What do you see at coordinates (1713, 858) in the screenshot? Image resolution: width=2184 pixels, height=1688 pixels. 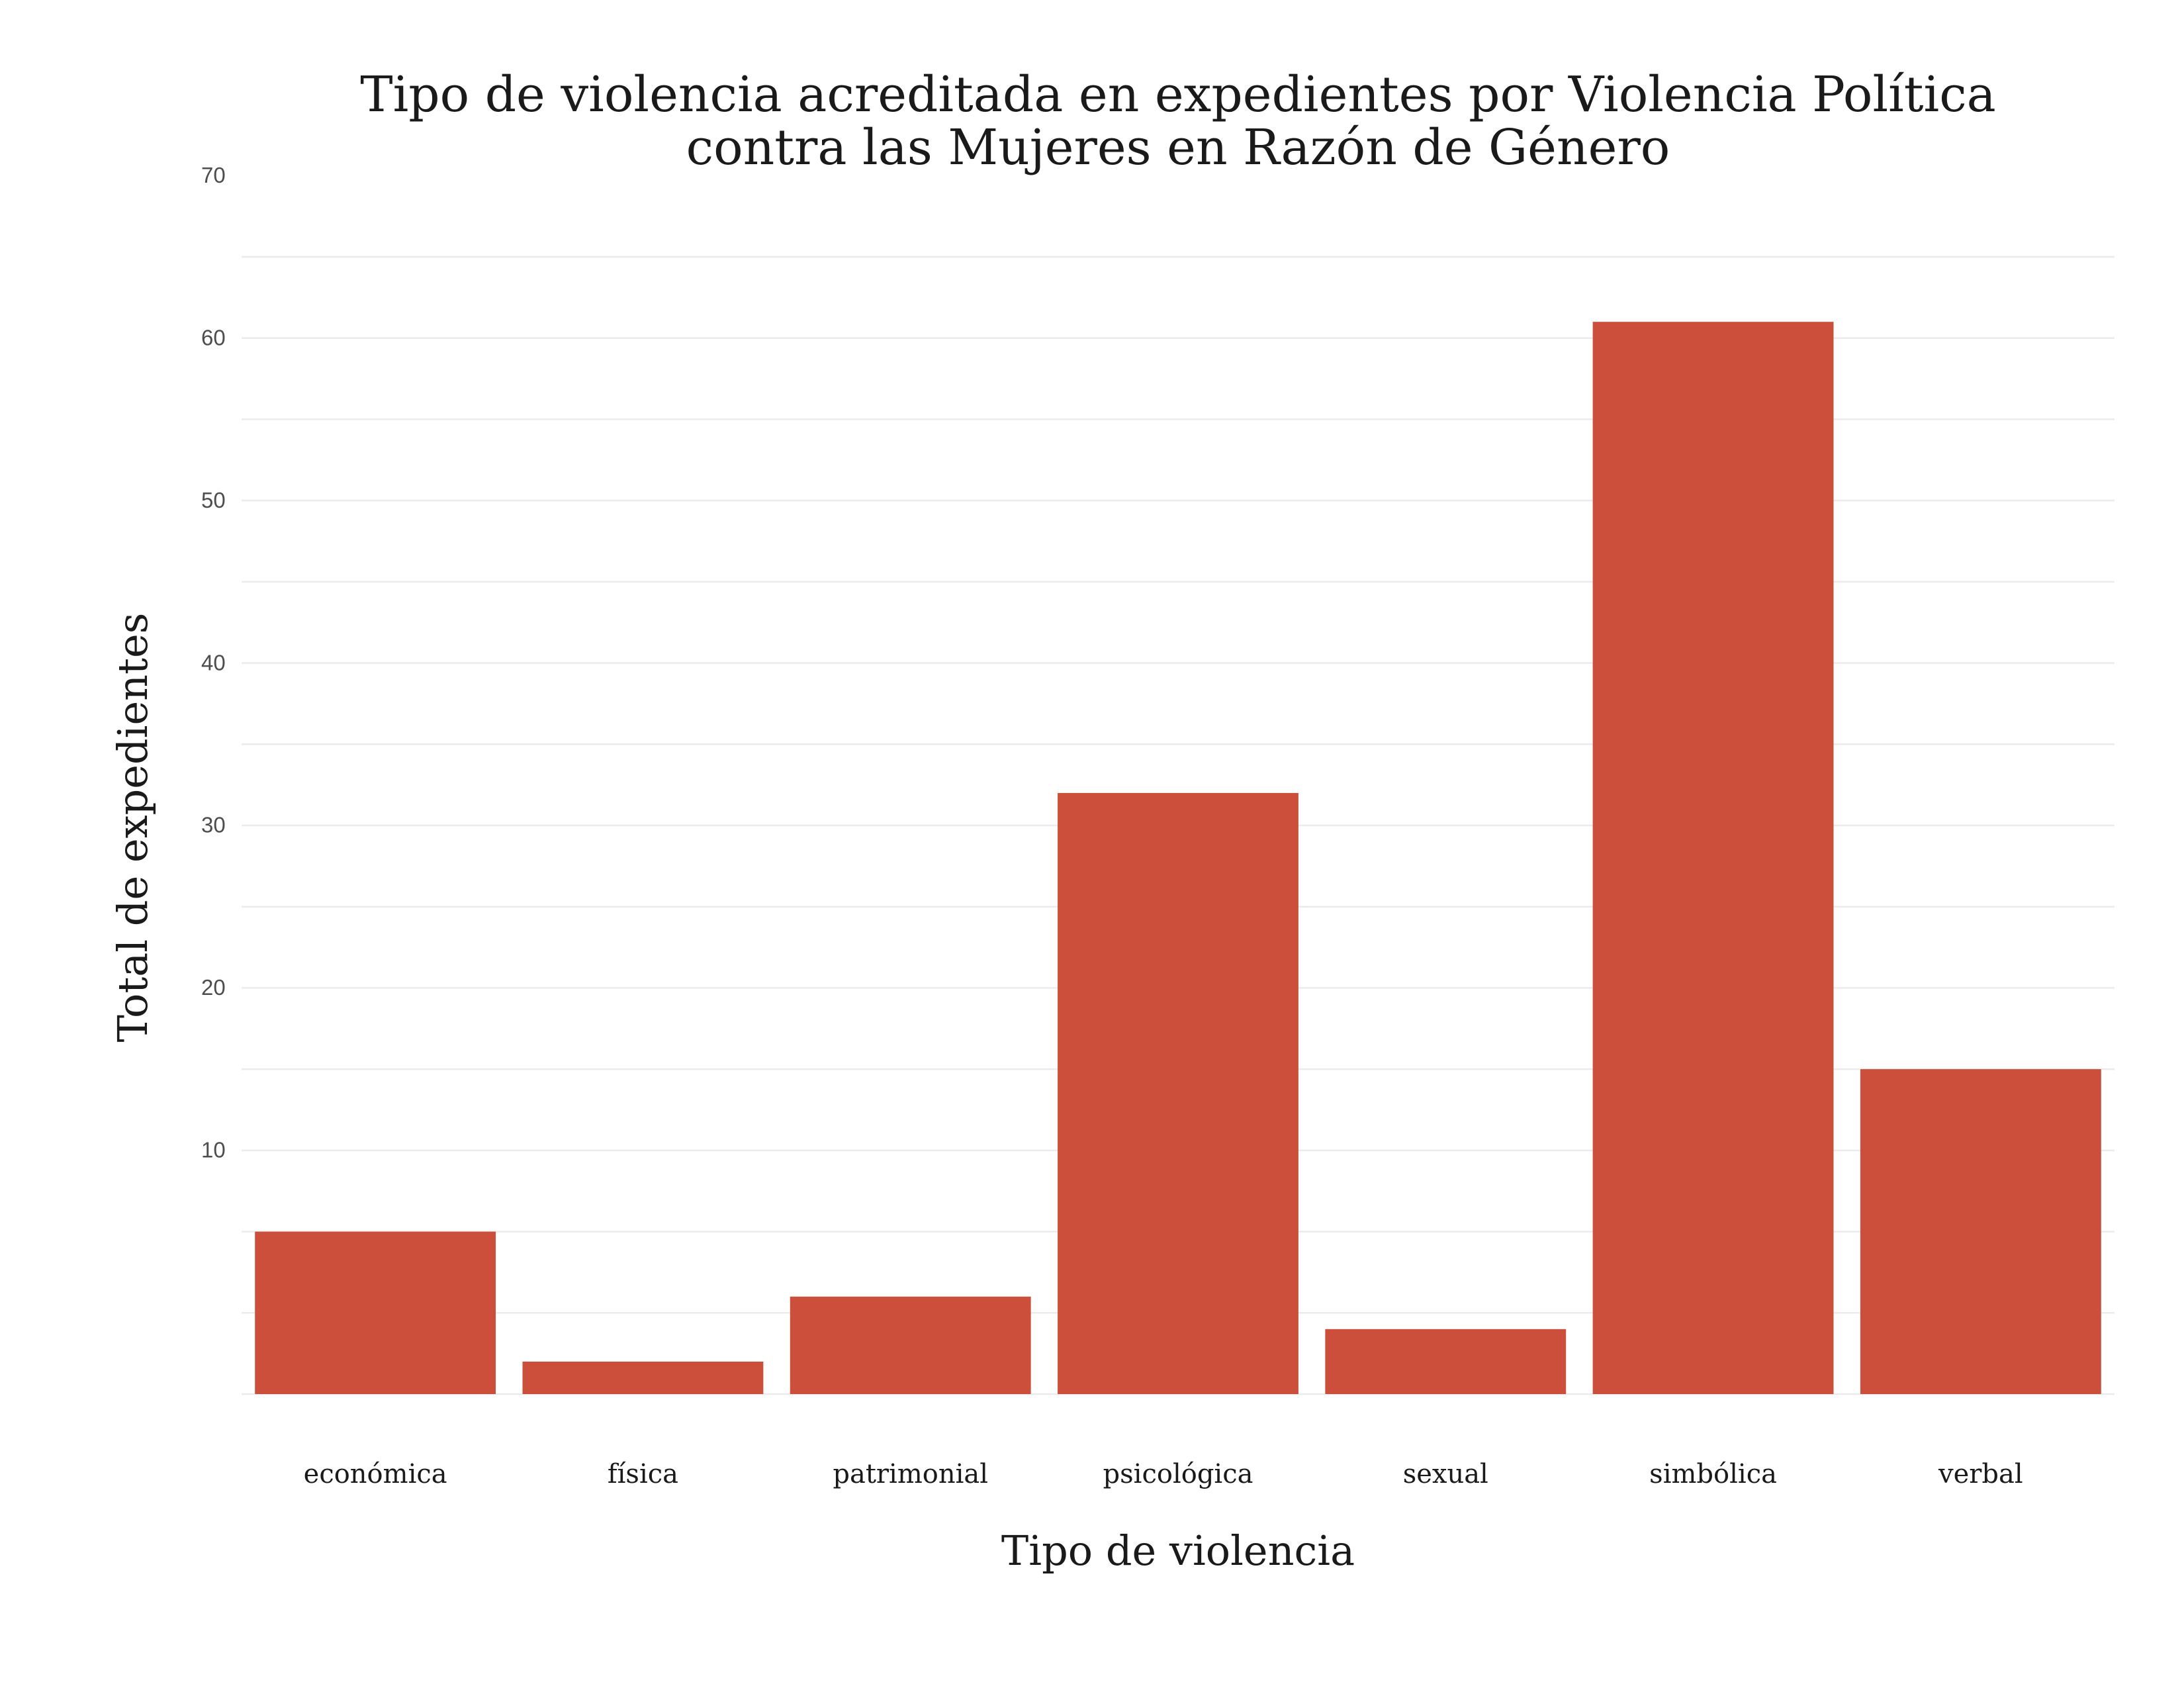 I see `bar-simbólica` at bounding box center [1713, 858].